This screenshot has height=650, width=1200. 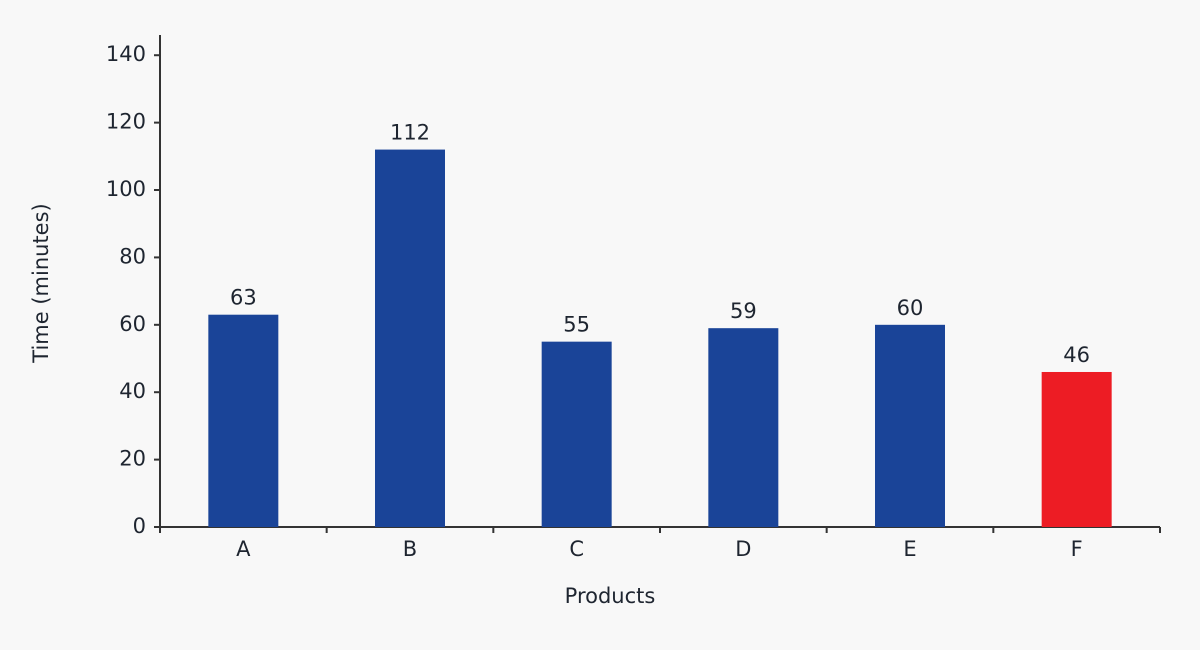 What do you see at coordinates (132, 256) in the screenshot?
I see `y-tick-label: 80` at bounding box center [132, 256].